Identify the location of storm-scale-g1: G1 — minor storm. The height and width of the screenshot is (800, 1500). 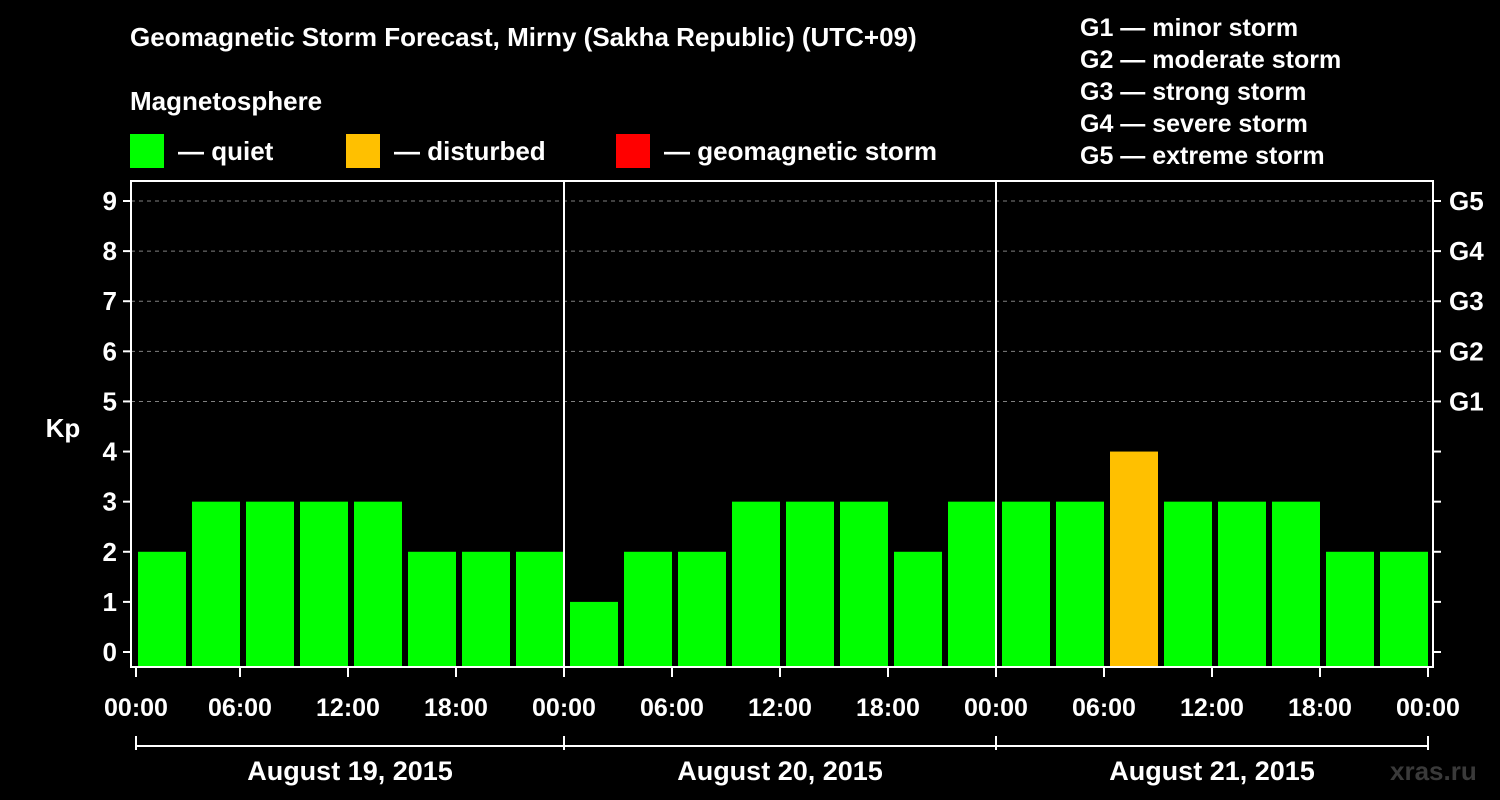
(1189, 28).